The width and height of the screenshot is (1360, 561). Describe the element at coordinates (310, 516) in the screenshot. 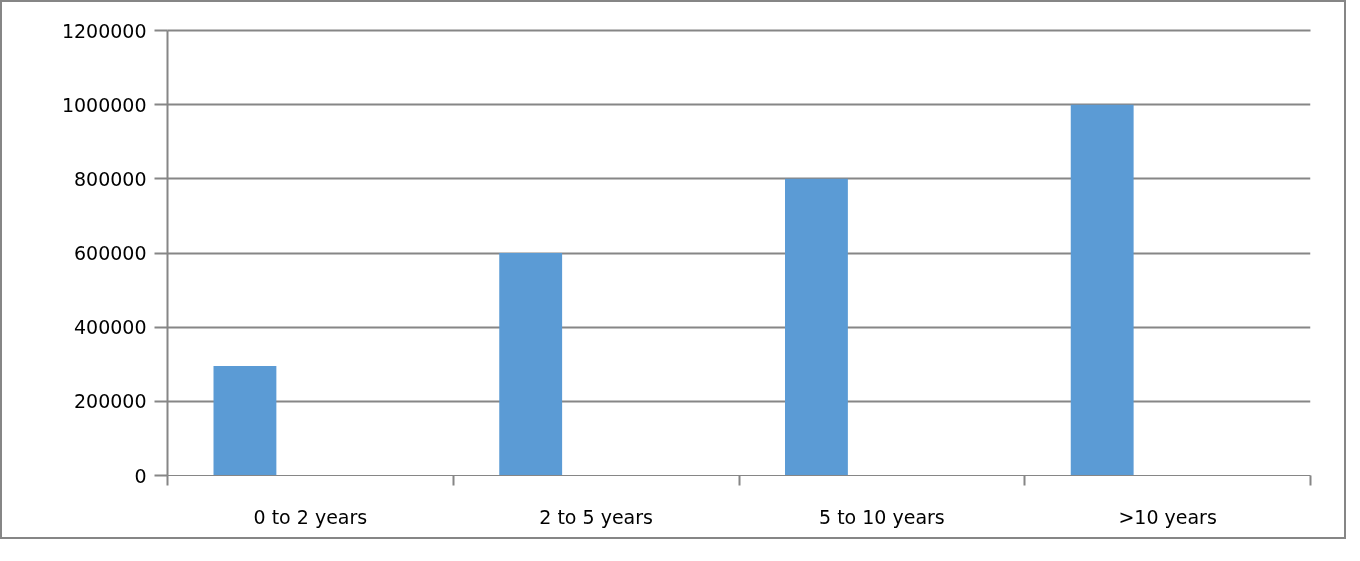

I see `x-tick-label: 0 to 2 years` at that location.